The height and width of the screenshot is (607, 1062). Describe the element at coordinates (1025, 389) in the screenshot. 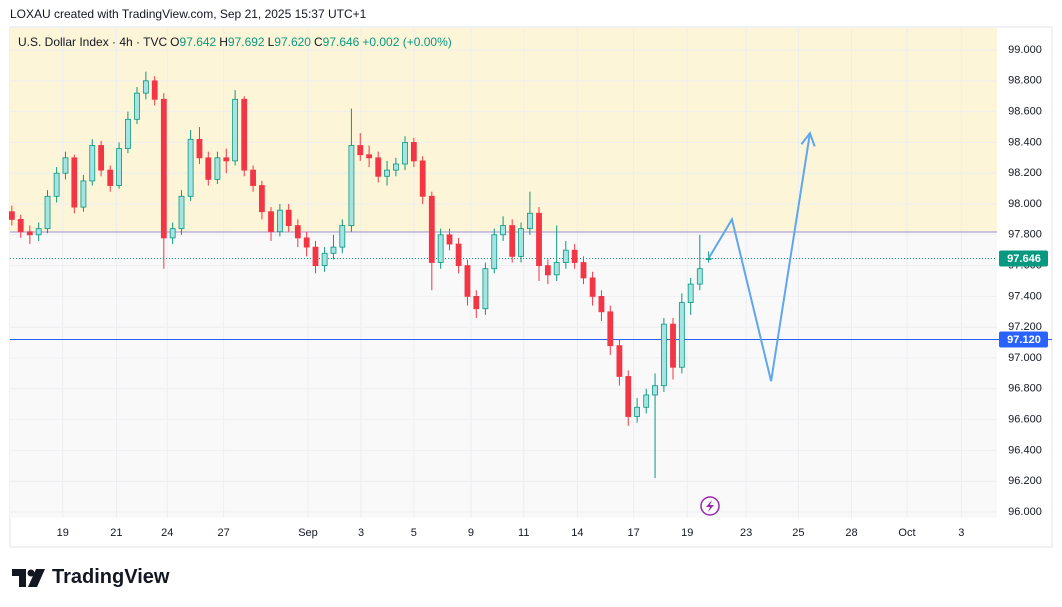

I see `y-tick-label: 96.800` at that location.